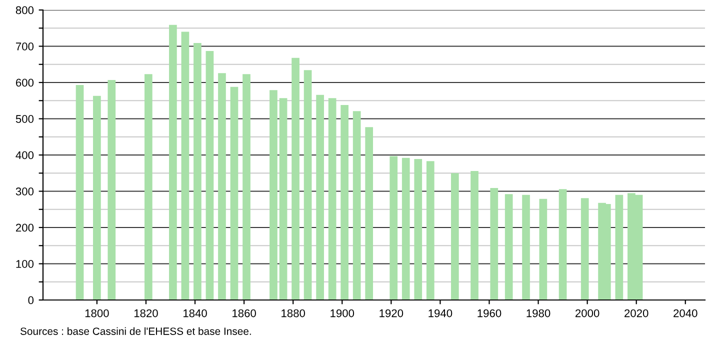 The height and width of the screenshot is (340, 710). I want to click on y-tick-label: 0, so click(31, 300).